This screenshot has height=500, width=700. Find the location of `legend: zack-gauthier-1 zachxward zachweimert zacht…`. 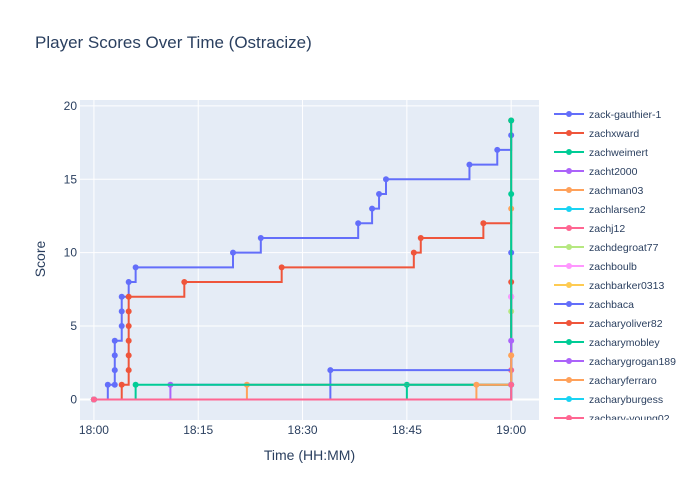

legend: zack-gauthier-1 zachxward zachweimert zacht… is located at coordinates (615, 267).